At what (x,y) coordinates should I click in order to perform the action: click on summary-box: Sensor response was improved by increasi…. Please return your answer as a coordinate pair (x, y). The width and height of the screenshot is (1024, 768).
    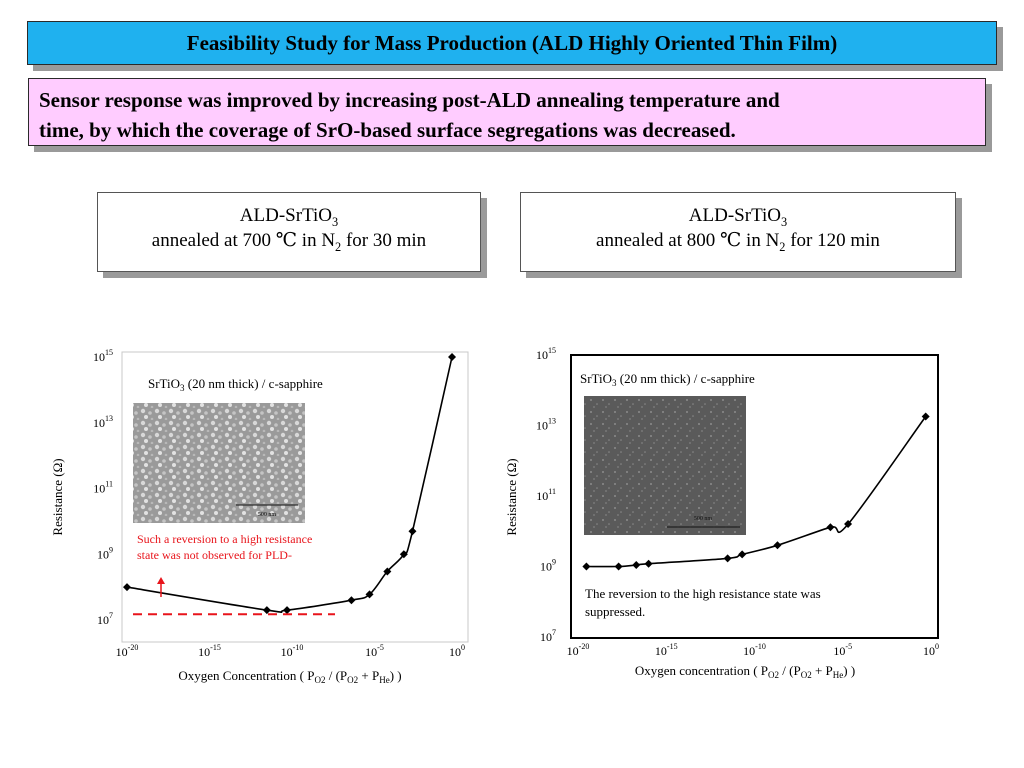
    Looking at the image, I should click on (507, 112).